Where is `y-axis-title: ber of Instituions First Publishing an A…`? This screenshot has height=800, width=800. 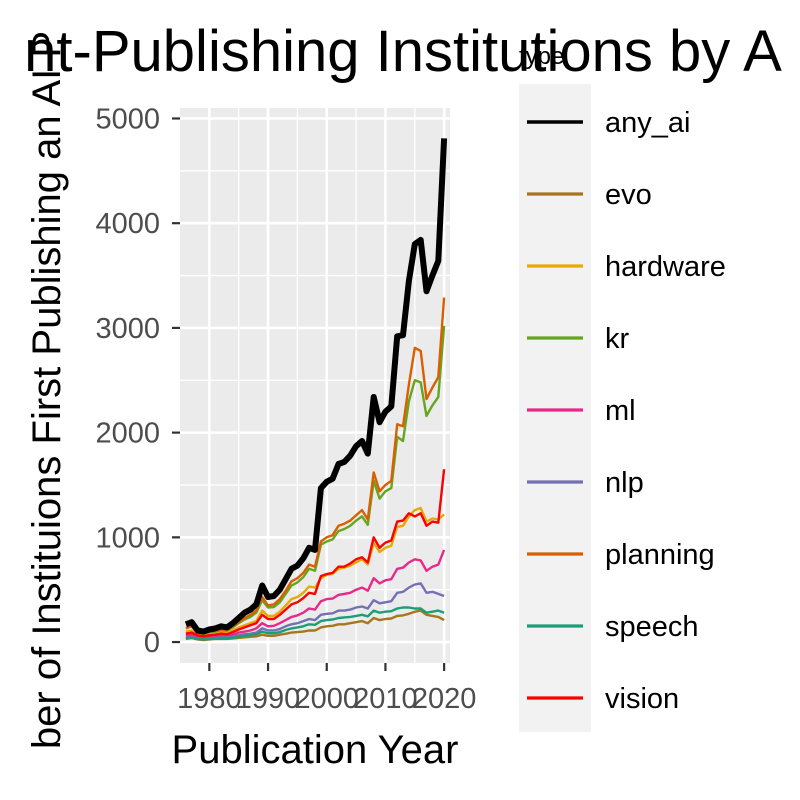
y-axis-title: ber of Instituions First Publishing an A… is located at coordinates (47, 390).